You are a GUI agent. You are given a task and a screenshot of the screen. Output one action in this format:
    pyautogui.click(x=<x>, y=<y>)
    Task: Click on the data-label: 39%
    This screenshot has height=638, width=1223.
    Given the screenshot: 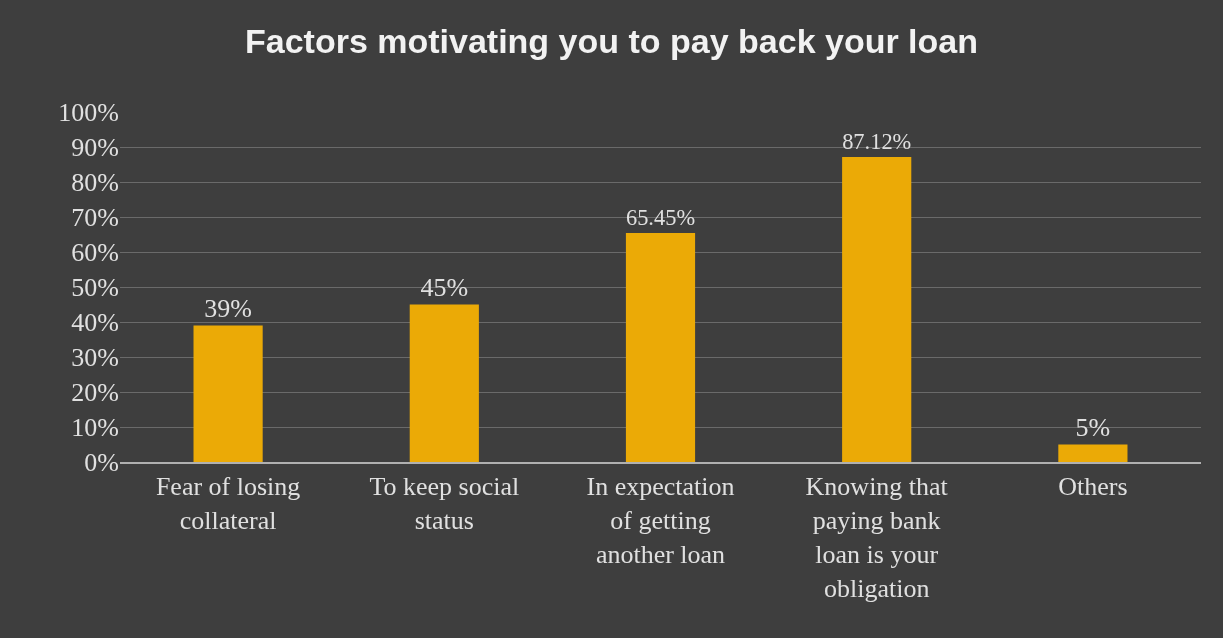 What is the action you would take?
    pyautogui.click(x=228, y=308)
    